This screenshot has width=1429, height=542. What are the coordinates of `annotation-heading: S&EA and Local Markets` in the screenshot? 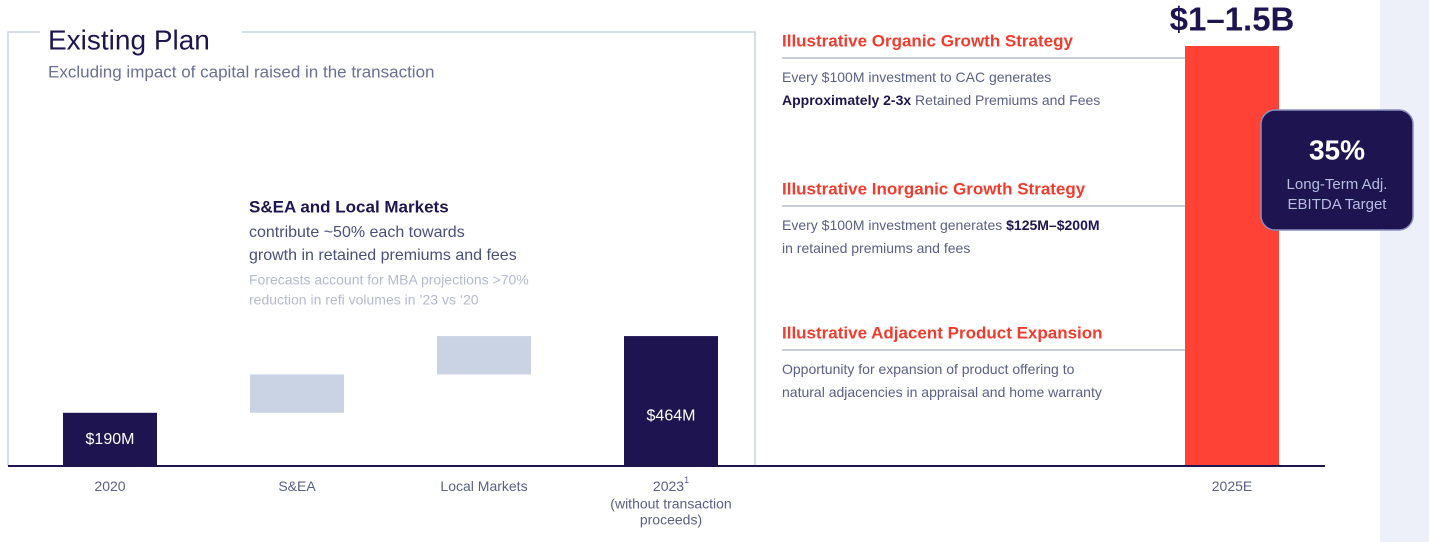 It's located at (349, 206).